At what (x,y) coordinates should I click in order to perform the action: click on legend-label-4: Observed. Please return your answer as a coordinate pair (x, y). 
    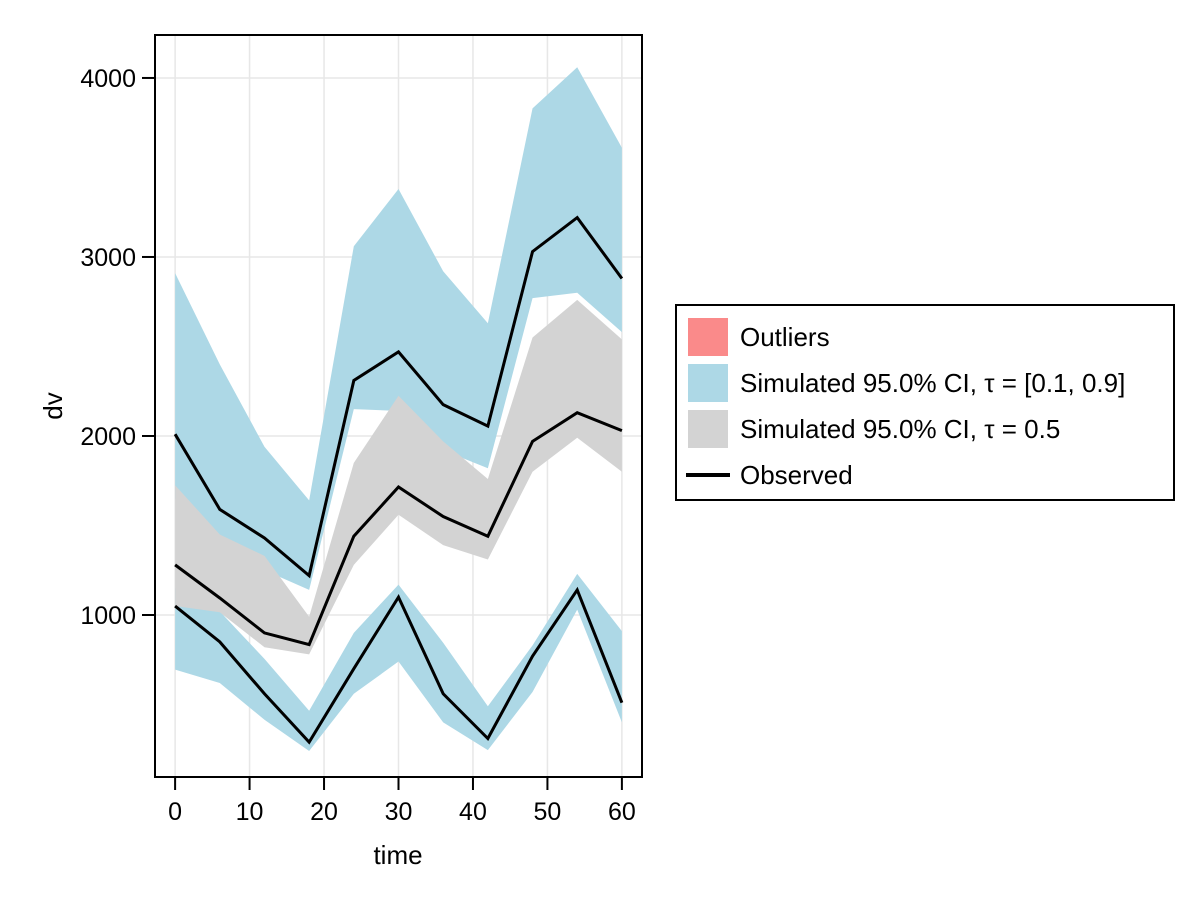
    Looking at the image, I should click on (796, 475).